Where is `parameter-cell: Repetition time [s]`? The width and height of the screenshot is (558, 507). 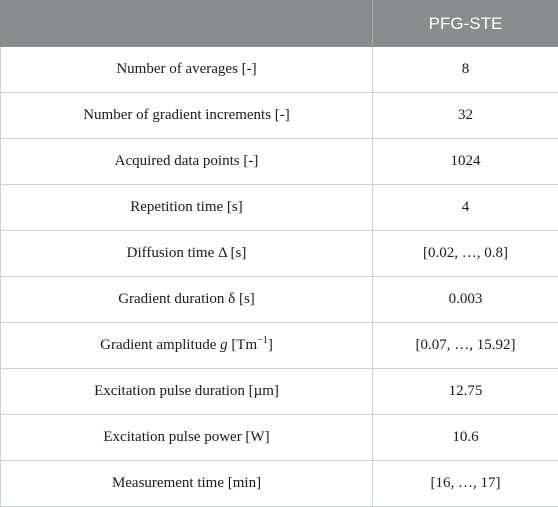
parameter-cell: Repetition time [s] is located at coordinates (186, 207).